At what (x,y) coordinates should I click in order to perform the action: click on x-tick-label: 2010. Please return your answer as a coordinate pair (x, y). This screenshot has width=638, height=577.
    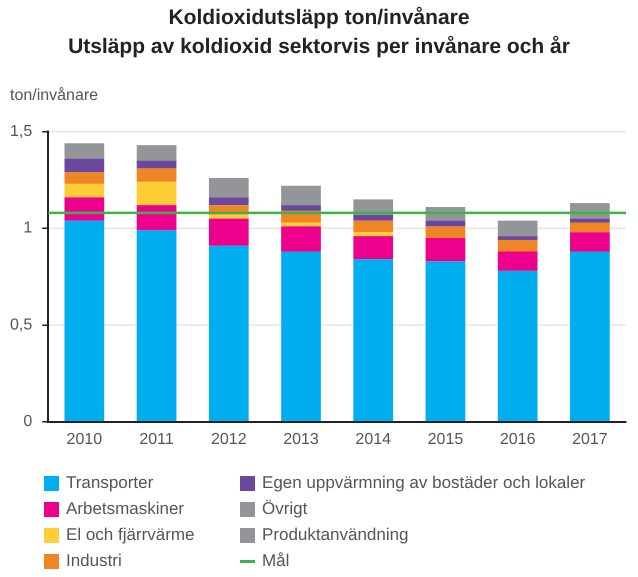
    Looking at the image, I should click on (84, 439).